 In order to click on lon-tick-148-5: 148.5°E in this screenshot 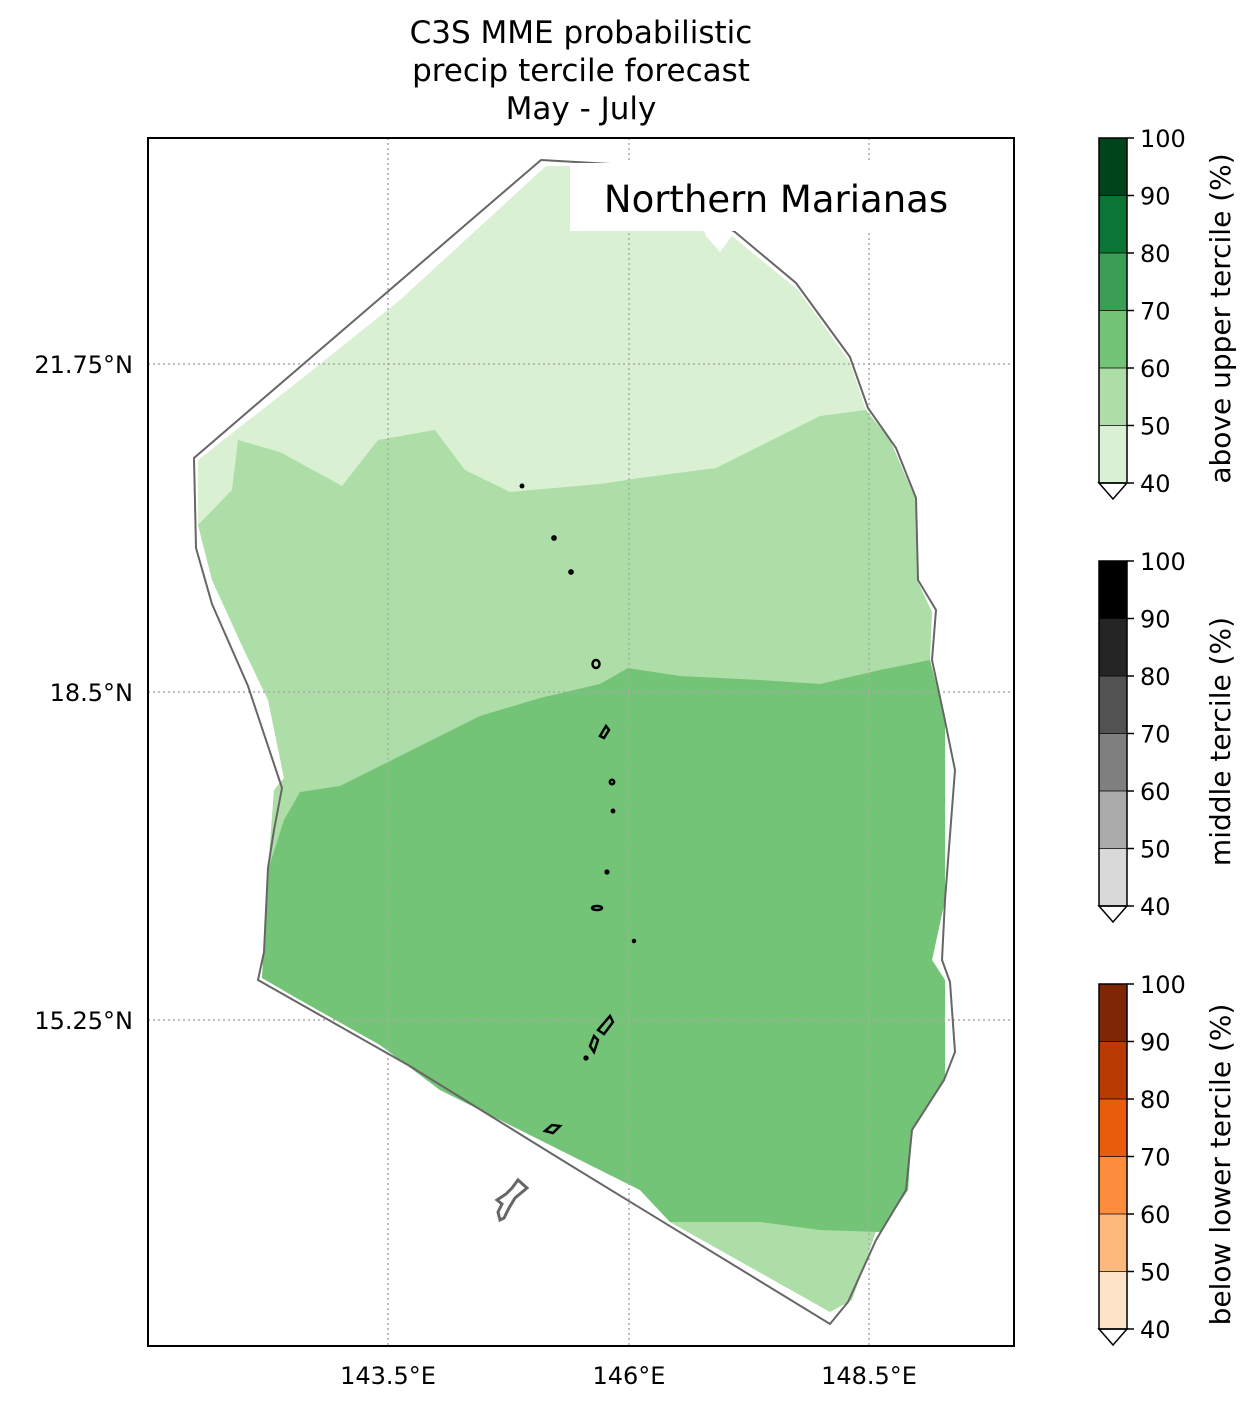, I will do `click(869, 1376)`.